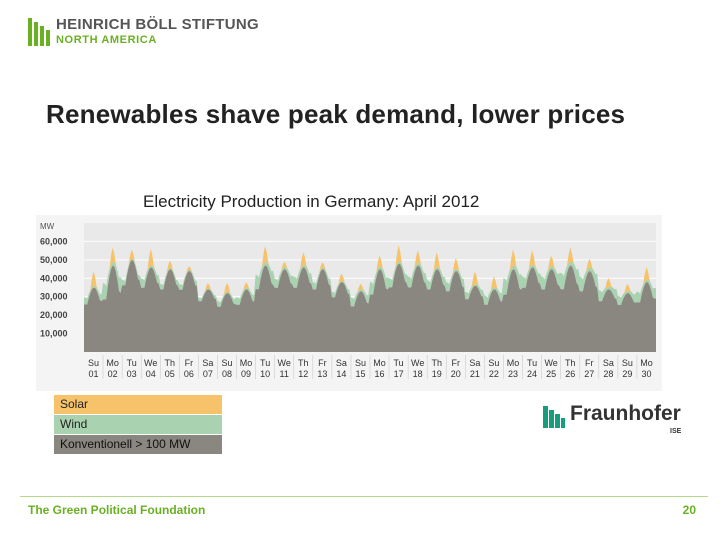  Describe the element at coordinates (265, 374) in the screenshot. I see `x-tick-date: 10` at that location.